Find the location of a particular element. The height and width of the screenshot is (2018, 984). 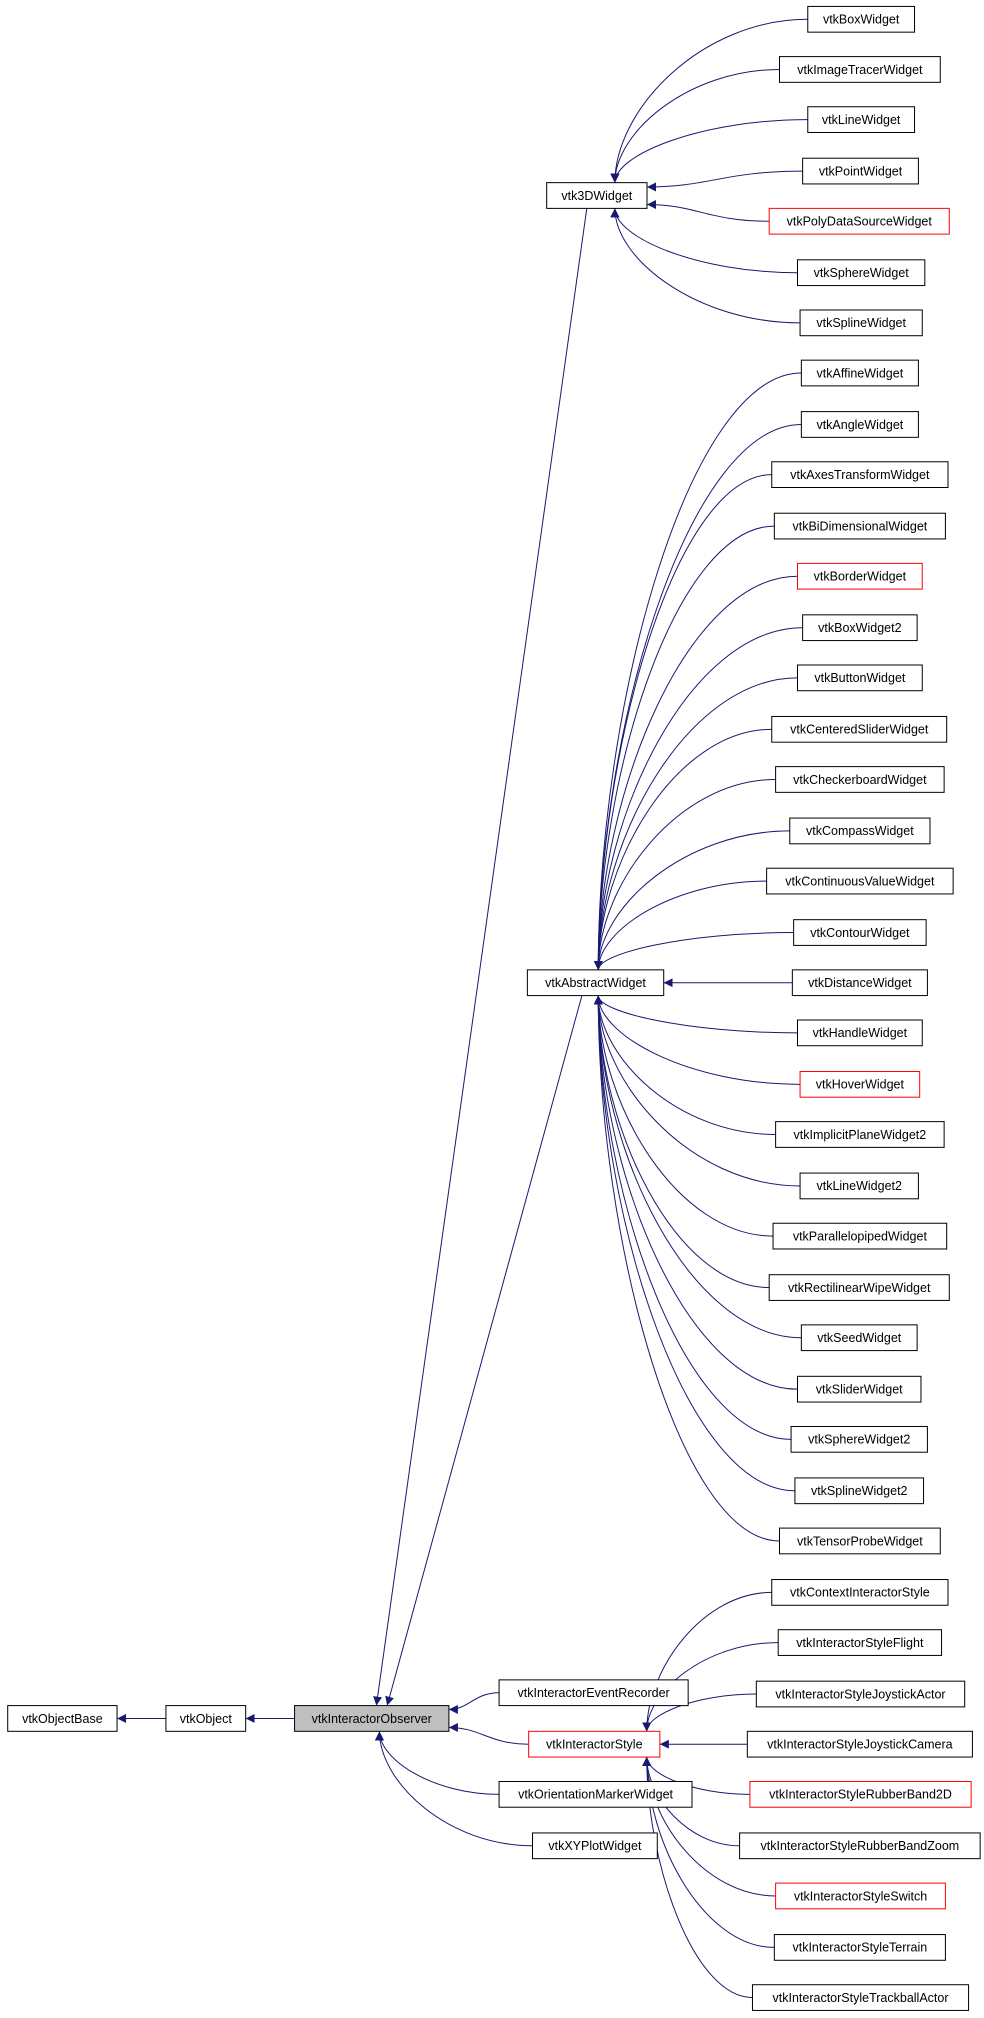

class-label: vtkLineWidget2 is located at coordinates (859, 1186).